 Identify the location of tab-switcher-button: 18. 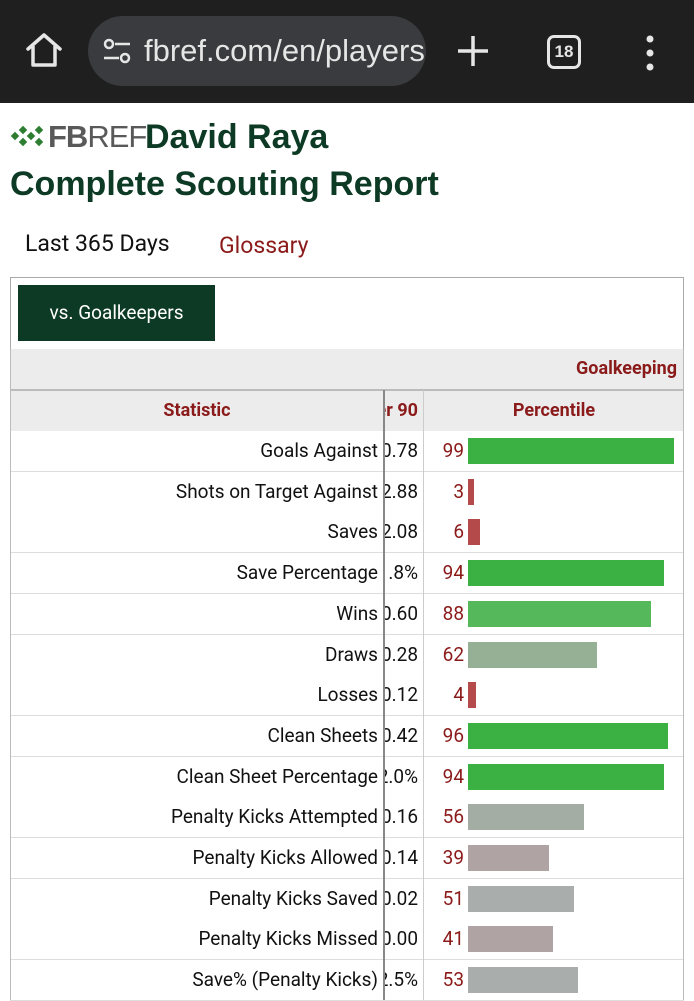
(564, 52).